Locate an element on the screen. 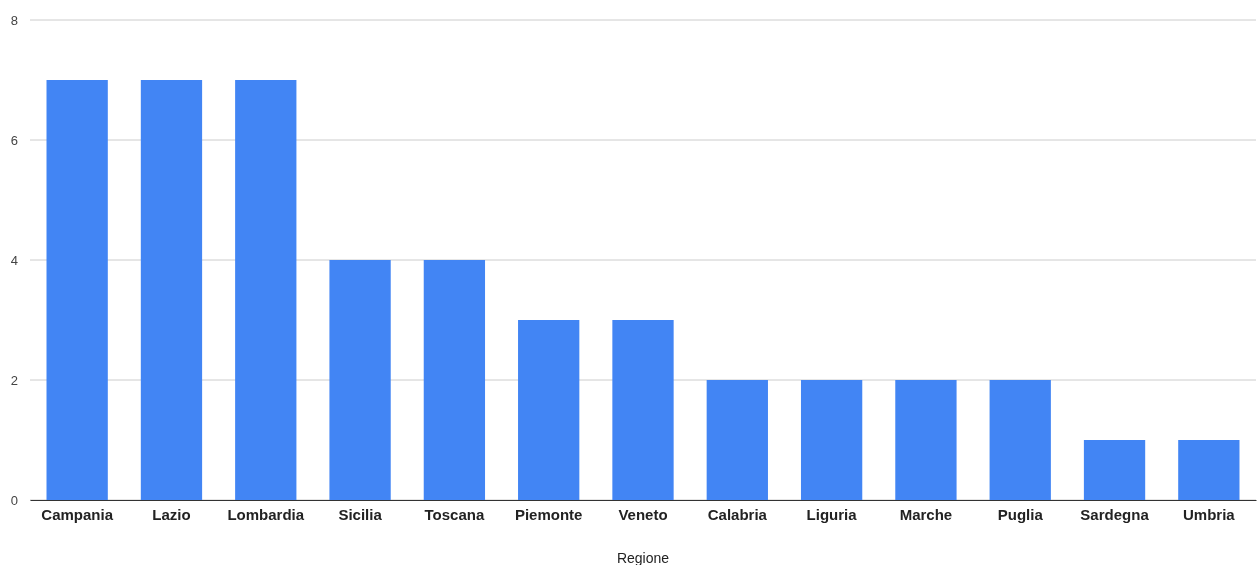  x-tick-label: Calabria is located at coordinates (737, 514).